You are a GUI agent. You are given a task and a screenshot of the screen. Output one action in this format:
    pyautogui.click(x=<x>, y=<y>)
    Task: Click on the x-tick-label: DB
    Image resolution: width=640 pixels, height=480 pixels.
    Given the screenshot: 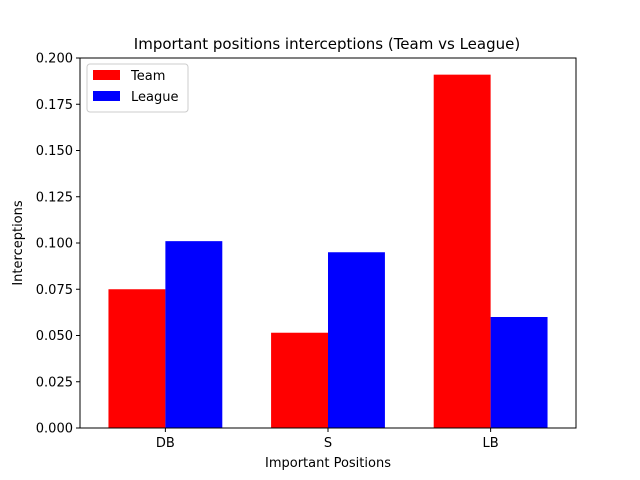 What is the action you would take?
    pyautogui.click(x=165, y=443)
    